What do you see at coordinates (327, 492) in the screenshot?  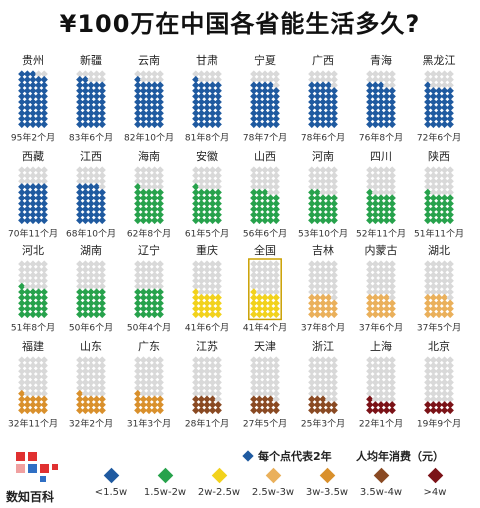 I see `legend-label: 3w-3.5w` at bounding box center [327, 492].